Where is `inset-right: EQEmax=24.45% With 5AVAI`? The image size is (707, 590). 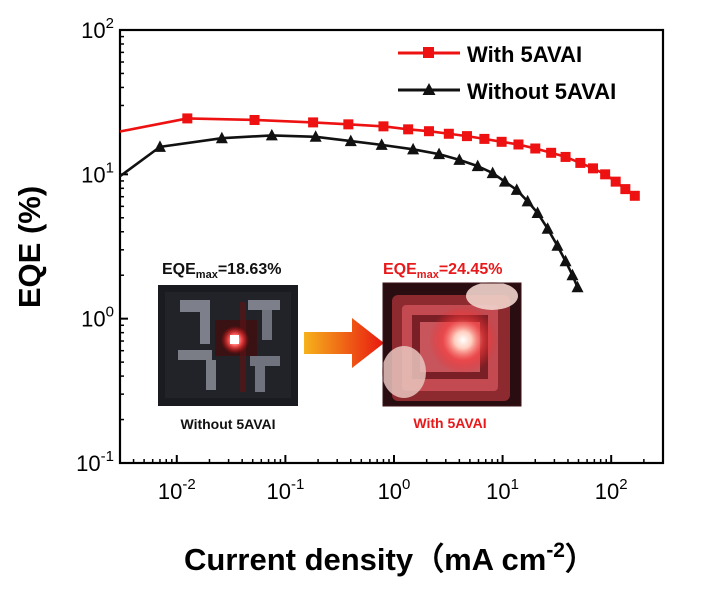 inset-right: EQEmax=24.45% With 5AVAI is located at coordinates (452, 346).